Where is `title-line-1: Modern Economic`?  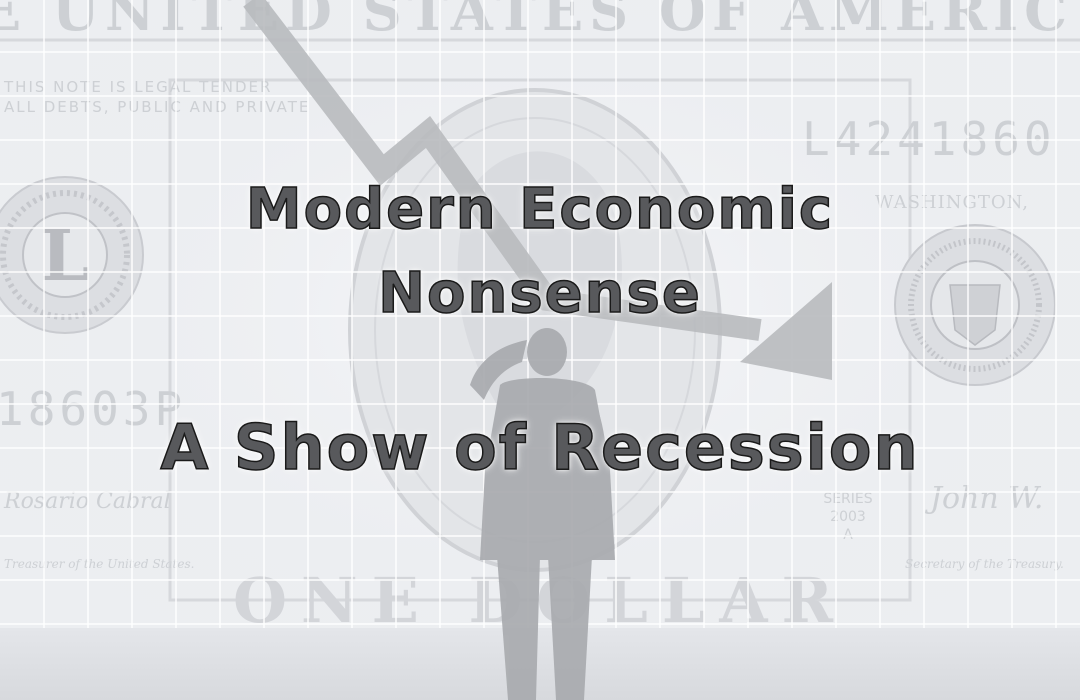 title-line-1: Modern Economic is located at coordinates (540, 210).